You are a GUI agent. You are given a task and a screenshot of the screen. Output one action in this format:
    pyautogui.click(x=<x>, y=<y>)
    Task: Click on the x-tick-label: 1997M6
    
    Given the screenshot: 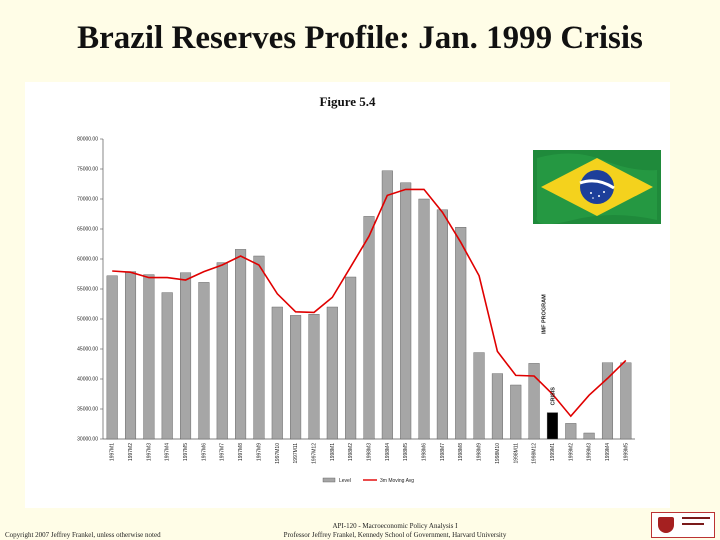 What is the action you would take?
    pyautogui.click(x=204, y=452)
    